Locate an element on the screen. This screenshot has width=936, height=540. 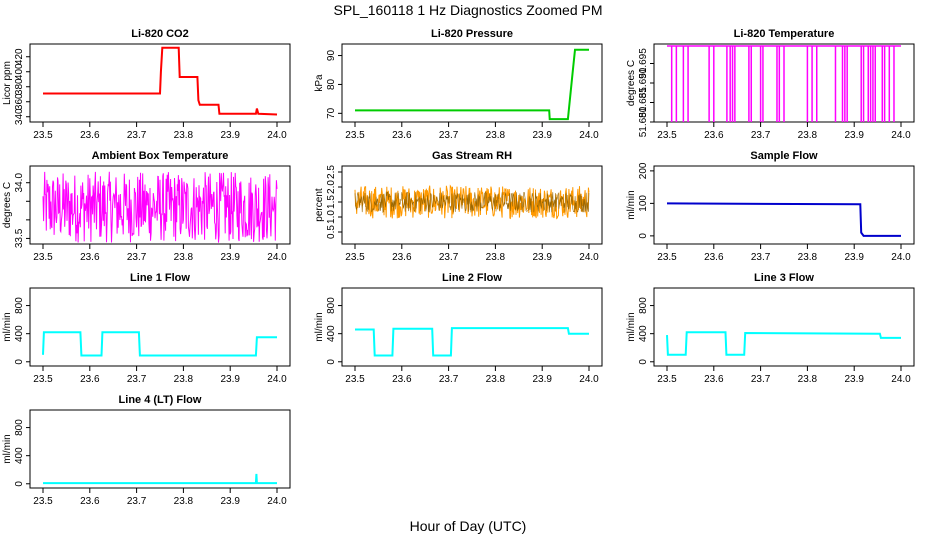
panel-title: Line 1 Flow is located at coordinates (160, 278).